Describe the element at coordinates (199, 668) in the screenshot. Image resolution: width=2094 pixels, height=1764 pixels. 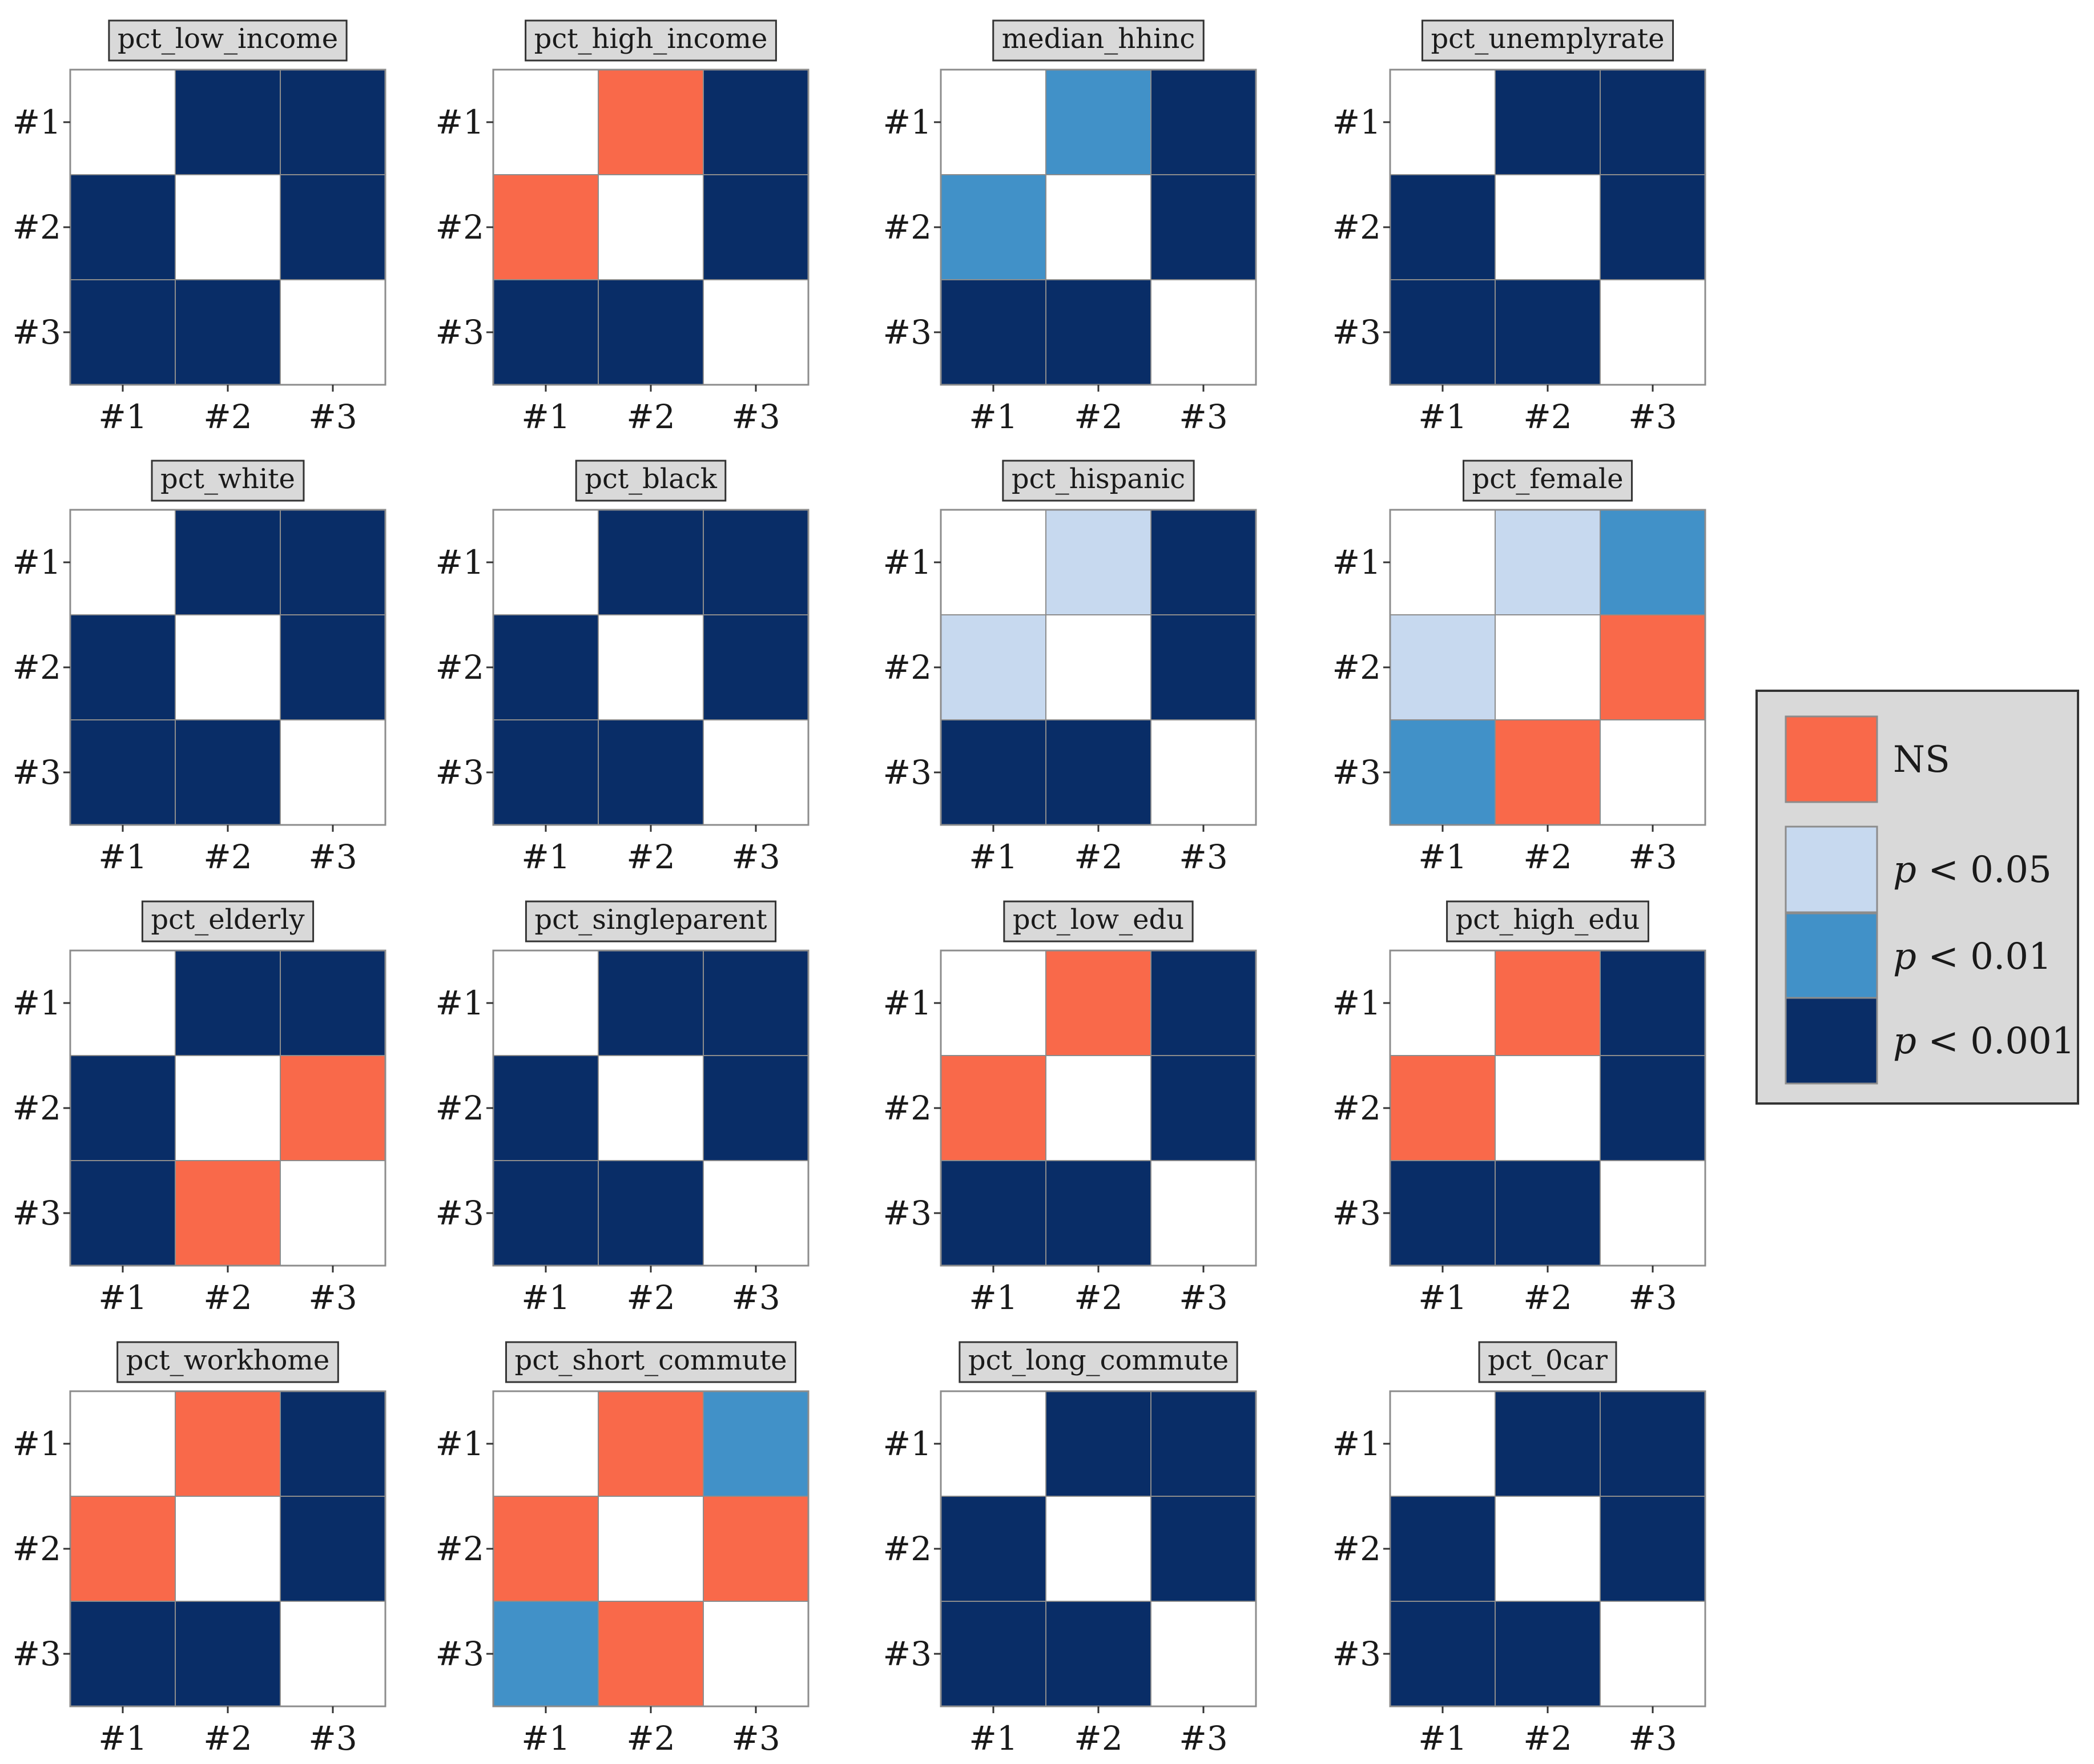
I see `heatmap-panel: pct_white #1 #2 #3 #1 #2 #3` at that location.